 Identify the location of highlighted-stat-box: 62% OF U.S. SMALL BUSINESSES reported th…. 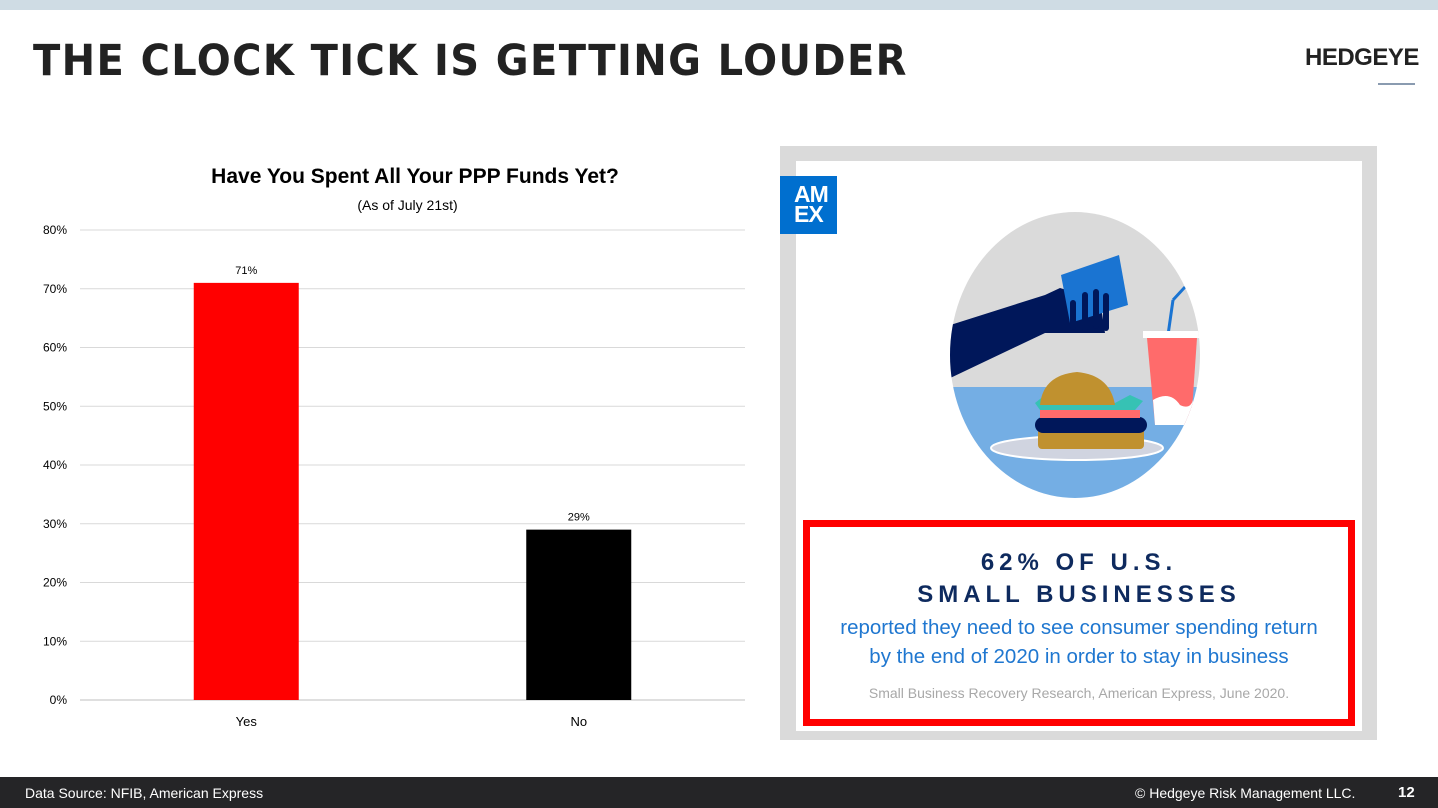
(1079, 623).